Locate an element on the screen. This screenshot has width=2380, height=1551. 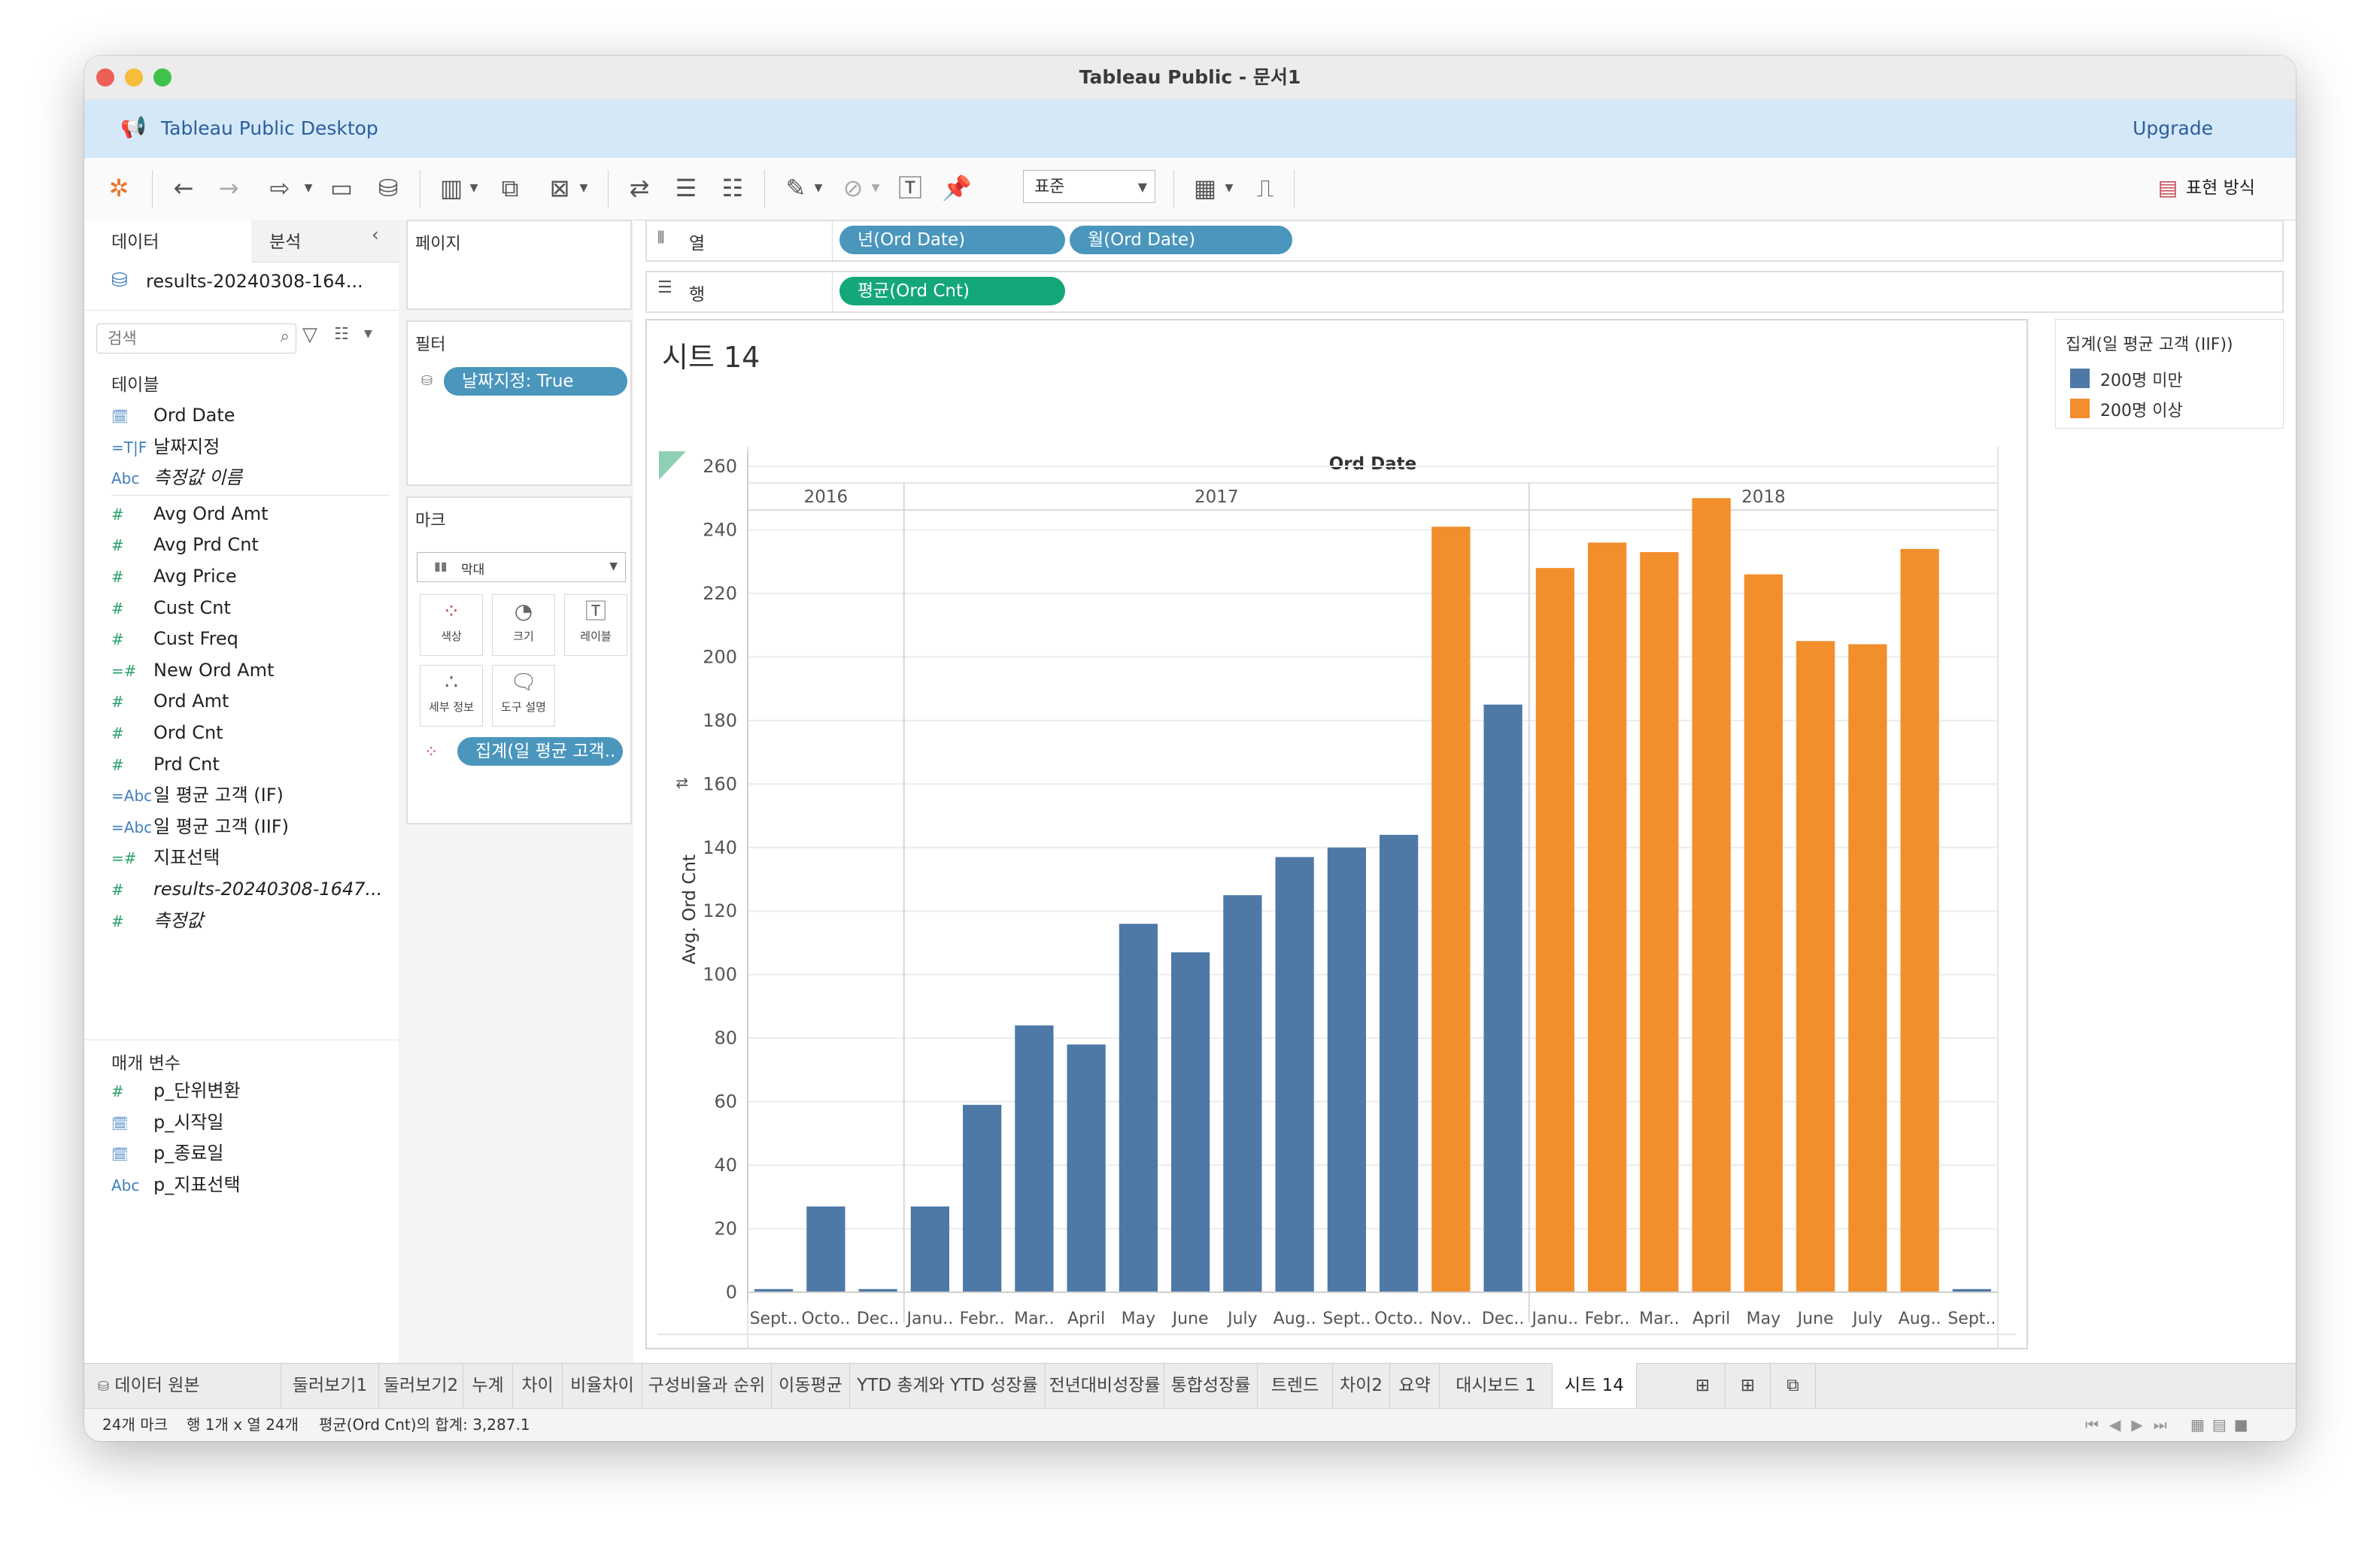
save-icon: ▭ is located at coordinates (341, 188).